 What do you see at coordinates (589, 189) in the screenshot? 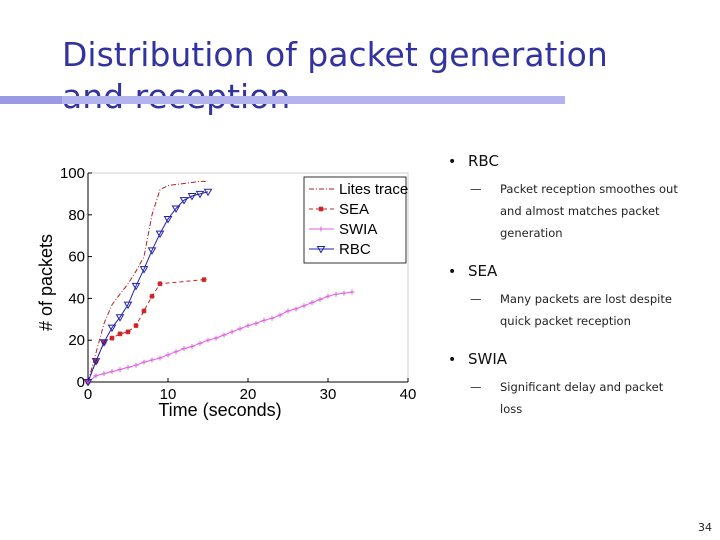
I see `sub-bullet-line: Packet reception smoothes out` at bounding box center [589, 189].